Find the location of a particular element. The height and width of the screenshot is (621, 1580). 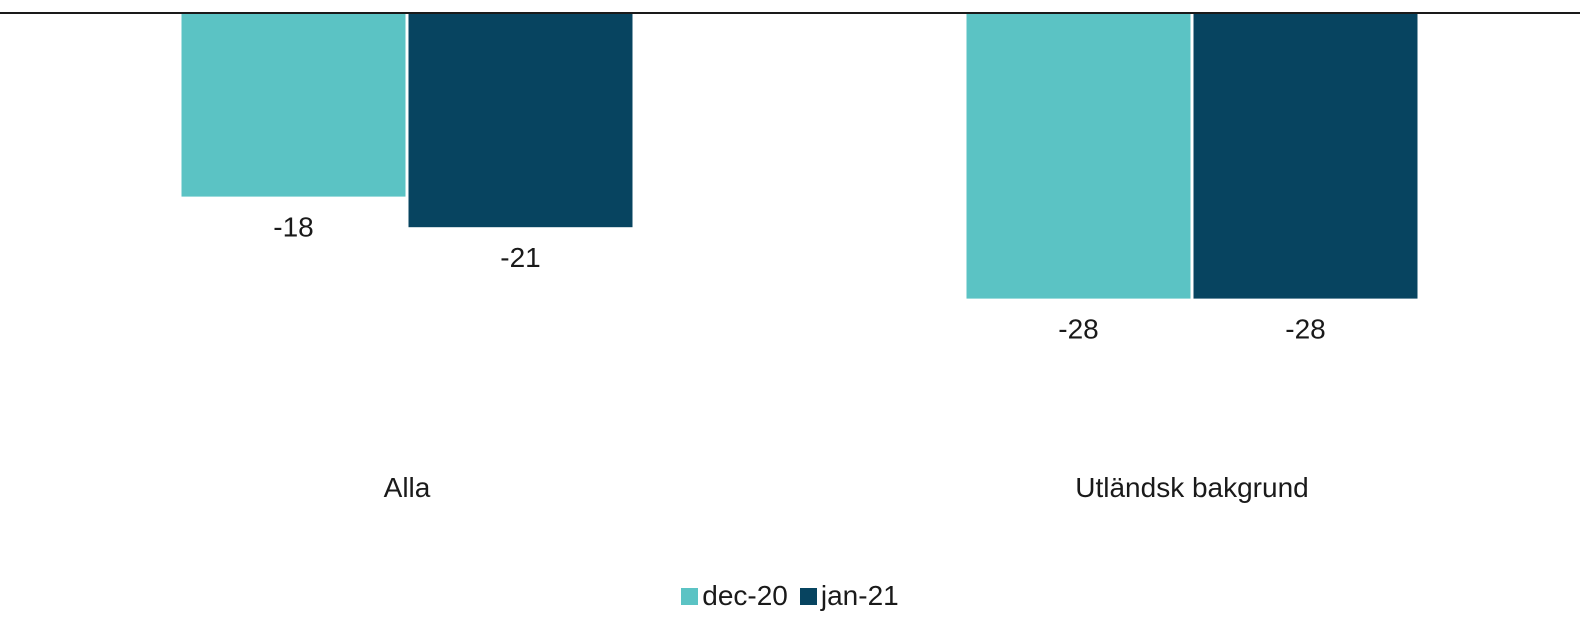

legend-item-dec-20: dec-20 is located at coordinates (734, 596).